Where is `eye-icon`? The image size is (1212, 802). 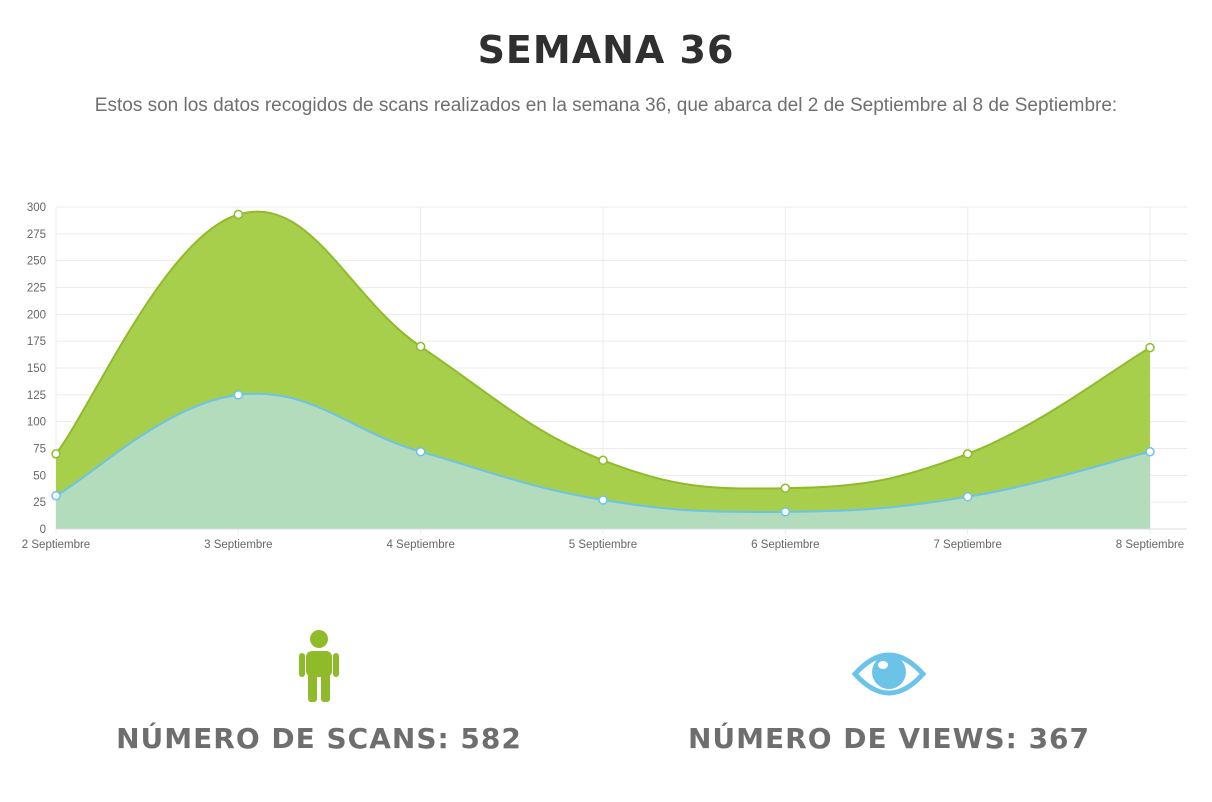 eye-icon is located at coordinates (889, 674).